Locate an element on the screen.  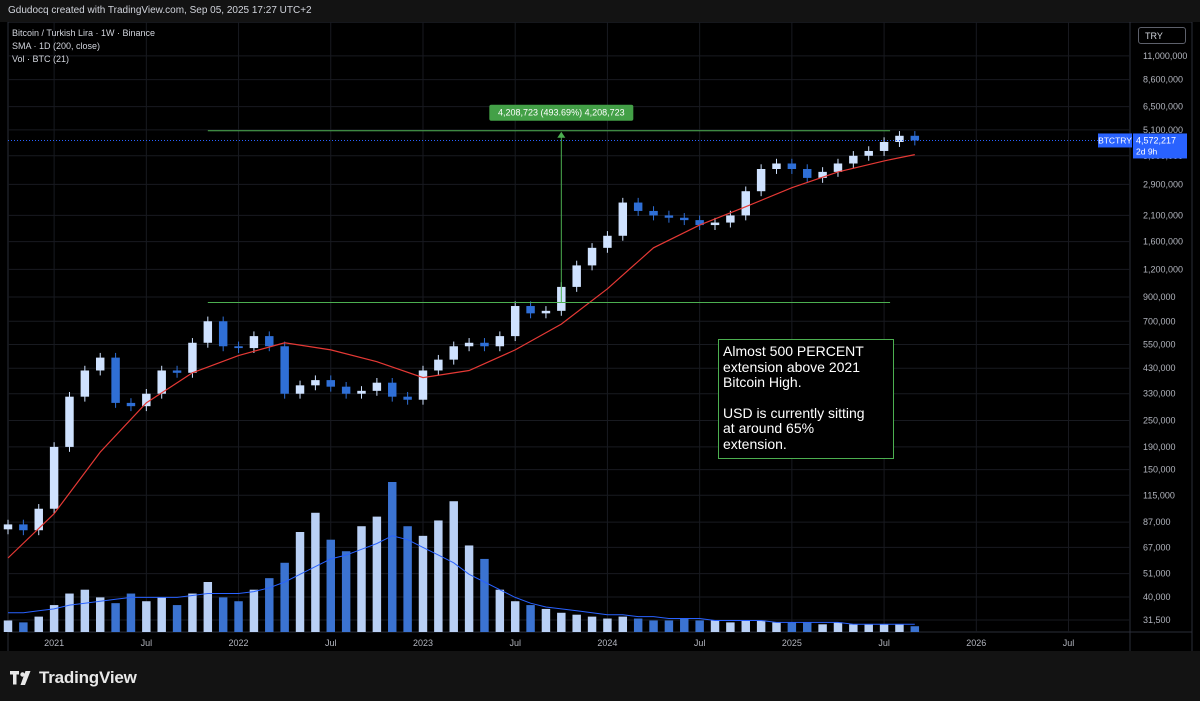
symbol-tag is located at coordinates (1115, 140).